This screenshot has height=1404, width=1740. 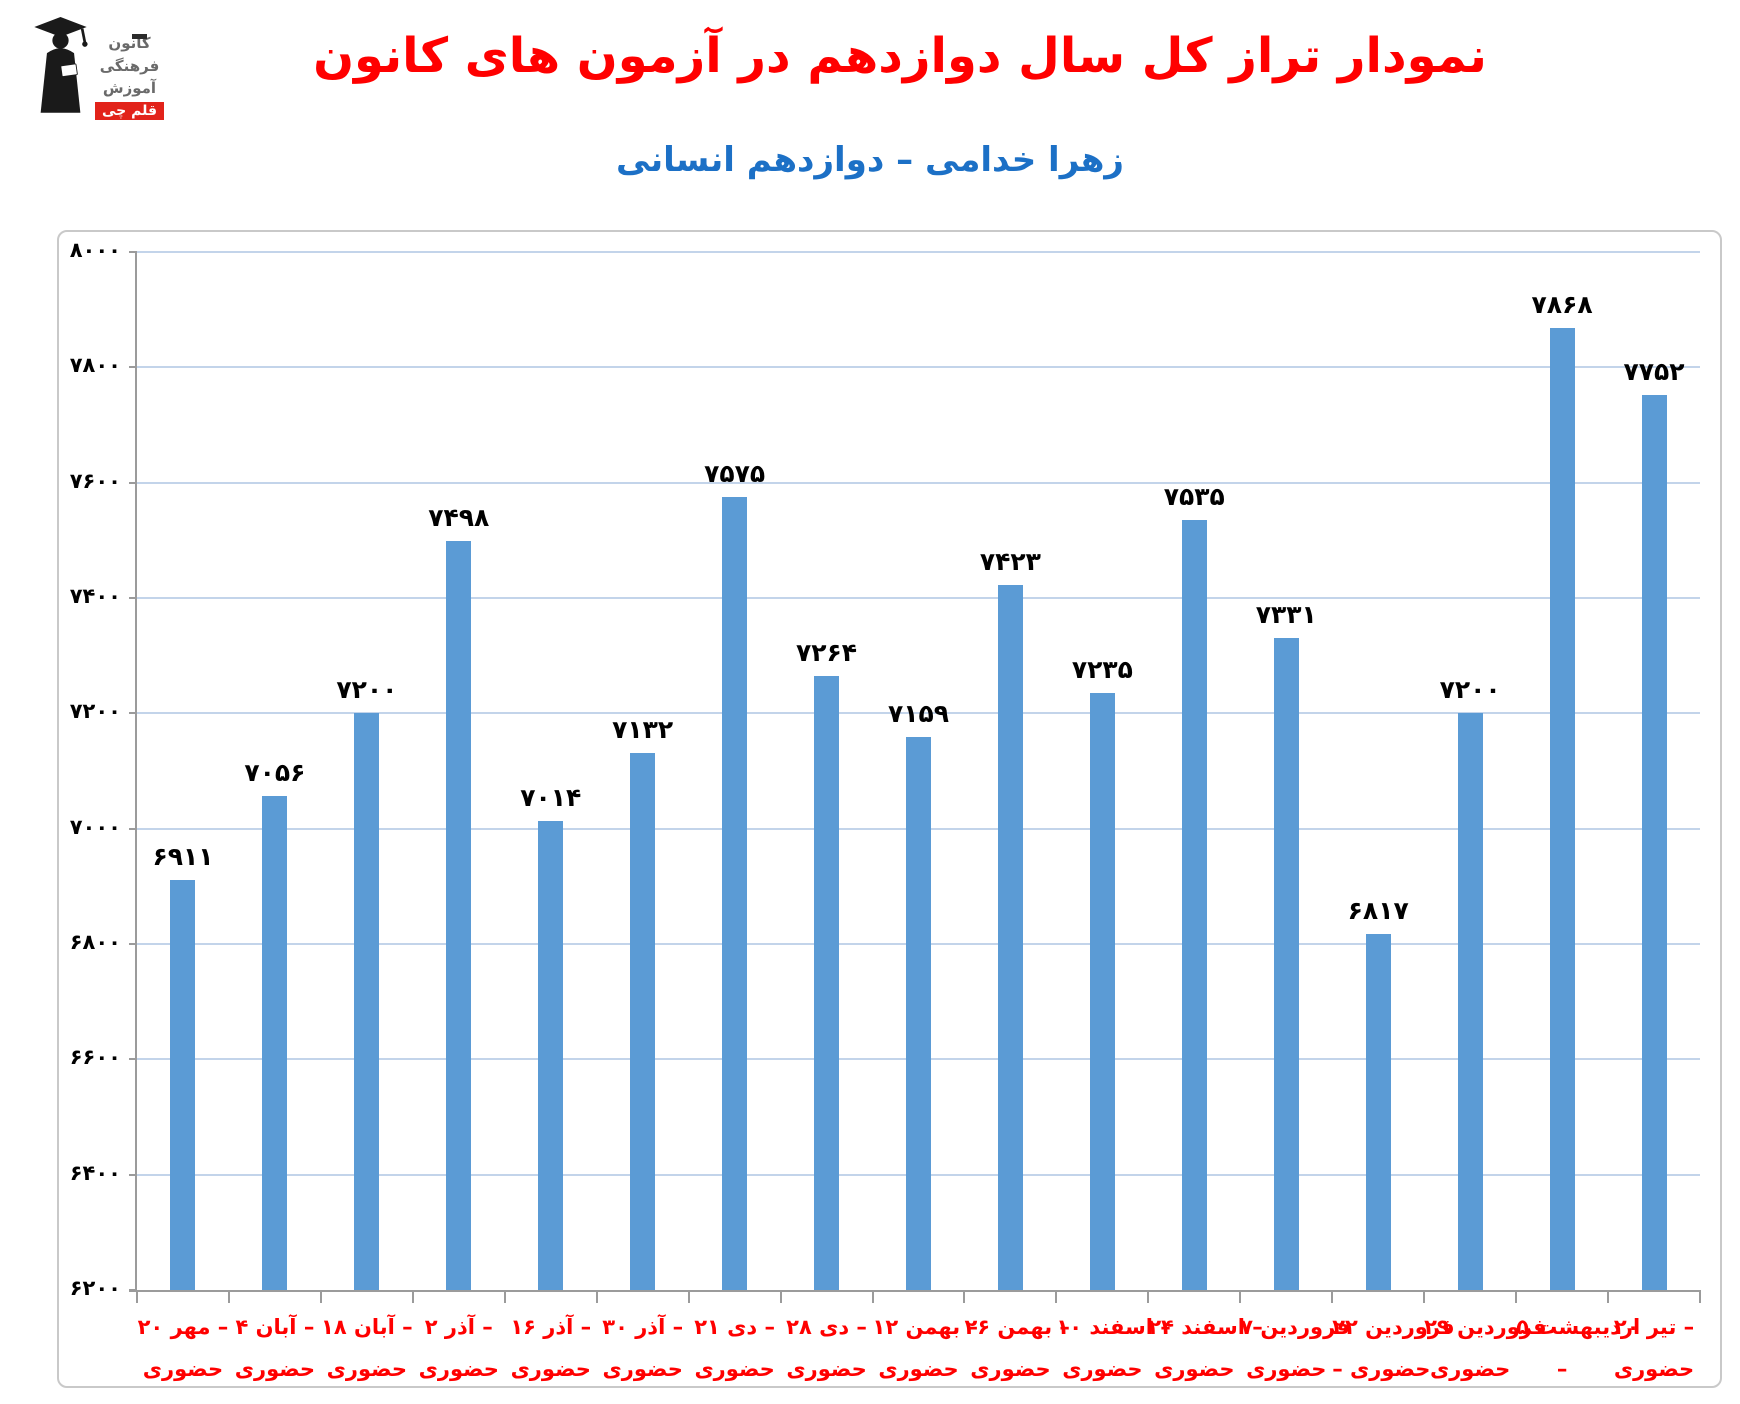 What do you see at coordinates (925, 1348) in the screenshot?
I see `x-axis-label: ۱۲‎ بهمن‎ – حضوری` at bounding box center [925, 1348].